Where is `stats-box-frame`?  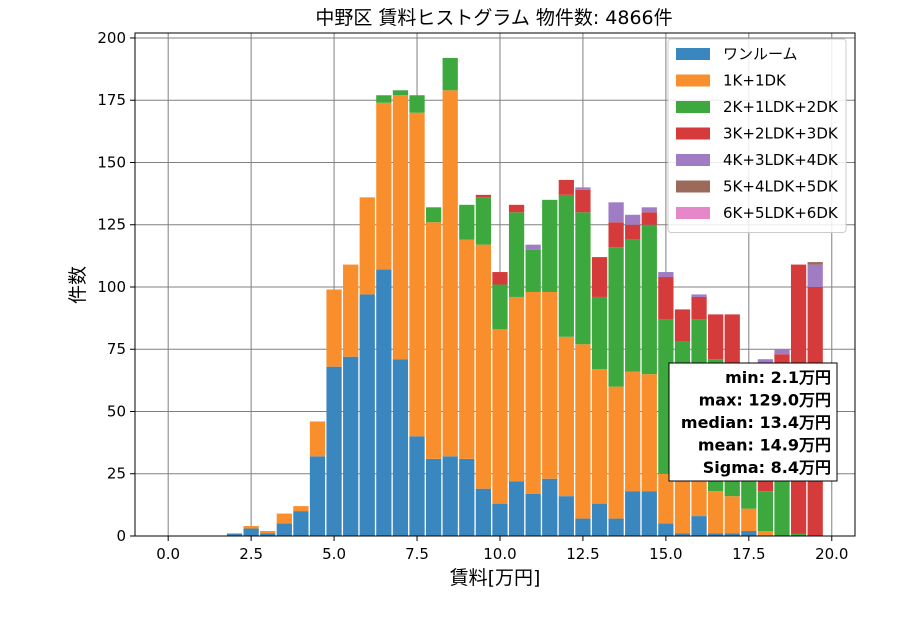 stats-box-frame is located at coordinates (753, 422).